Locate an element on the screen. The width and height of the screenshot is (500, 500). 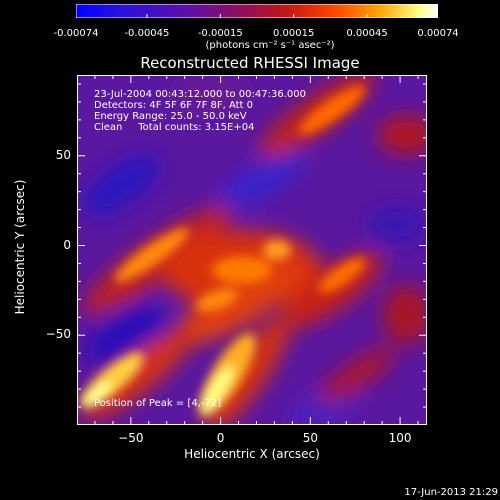
info-energy-range: Energy Range: 25.0 - 50.0 keV is located at coordinates (170, 116).